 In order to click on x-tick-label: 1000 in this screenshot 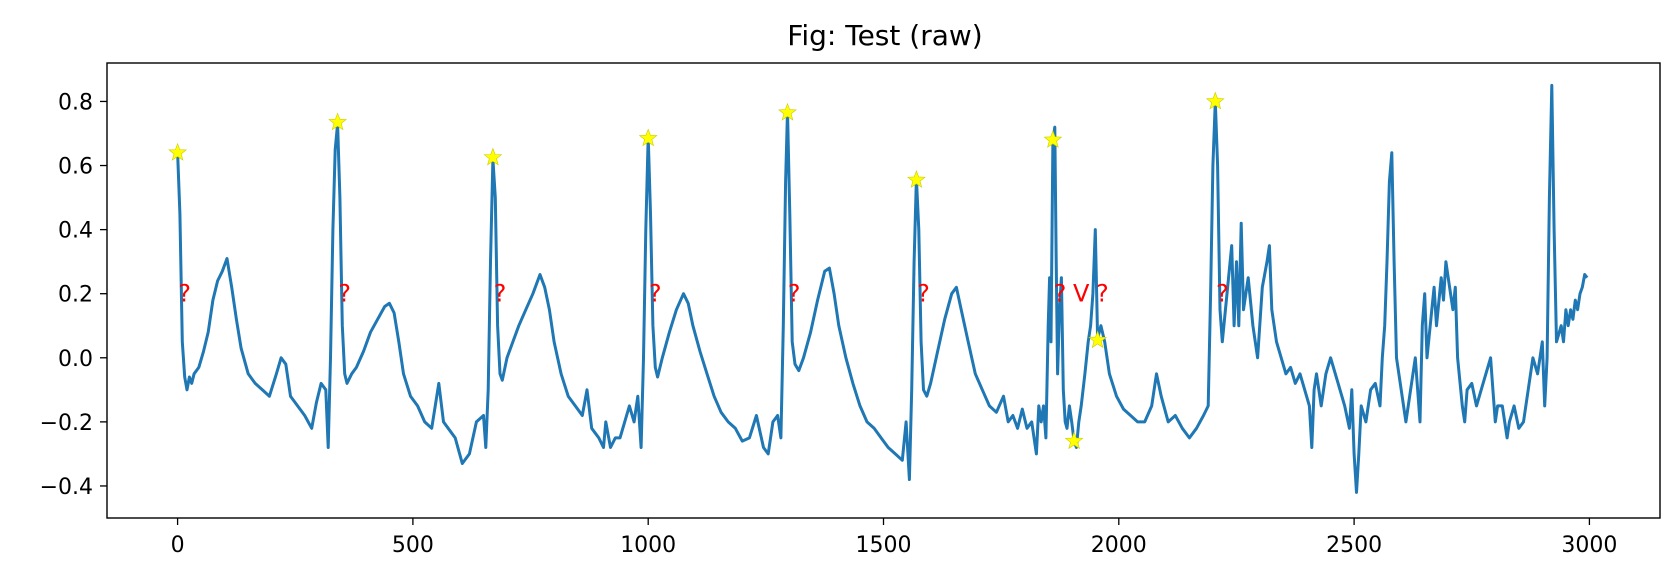, I will do `click(648, 545)`.